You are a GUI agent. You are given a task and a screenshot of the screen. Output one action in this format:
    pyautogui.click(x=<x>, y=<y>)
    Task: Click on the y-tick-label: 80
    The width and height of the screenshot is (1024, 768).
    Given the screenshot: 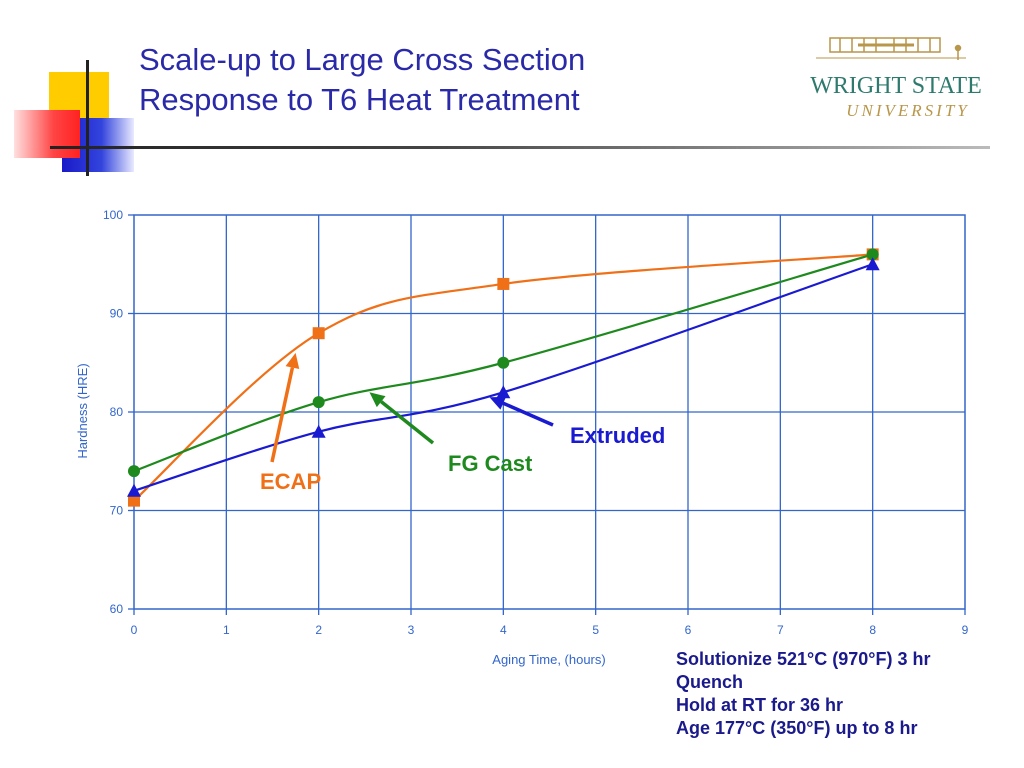 What is the action you would take?
    pyautogui.click(x=117, y=412)
    